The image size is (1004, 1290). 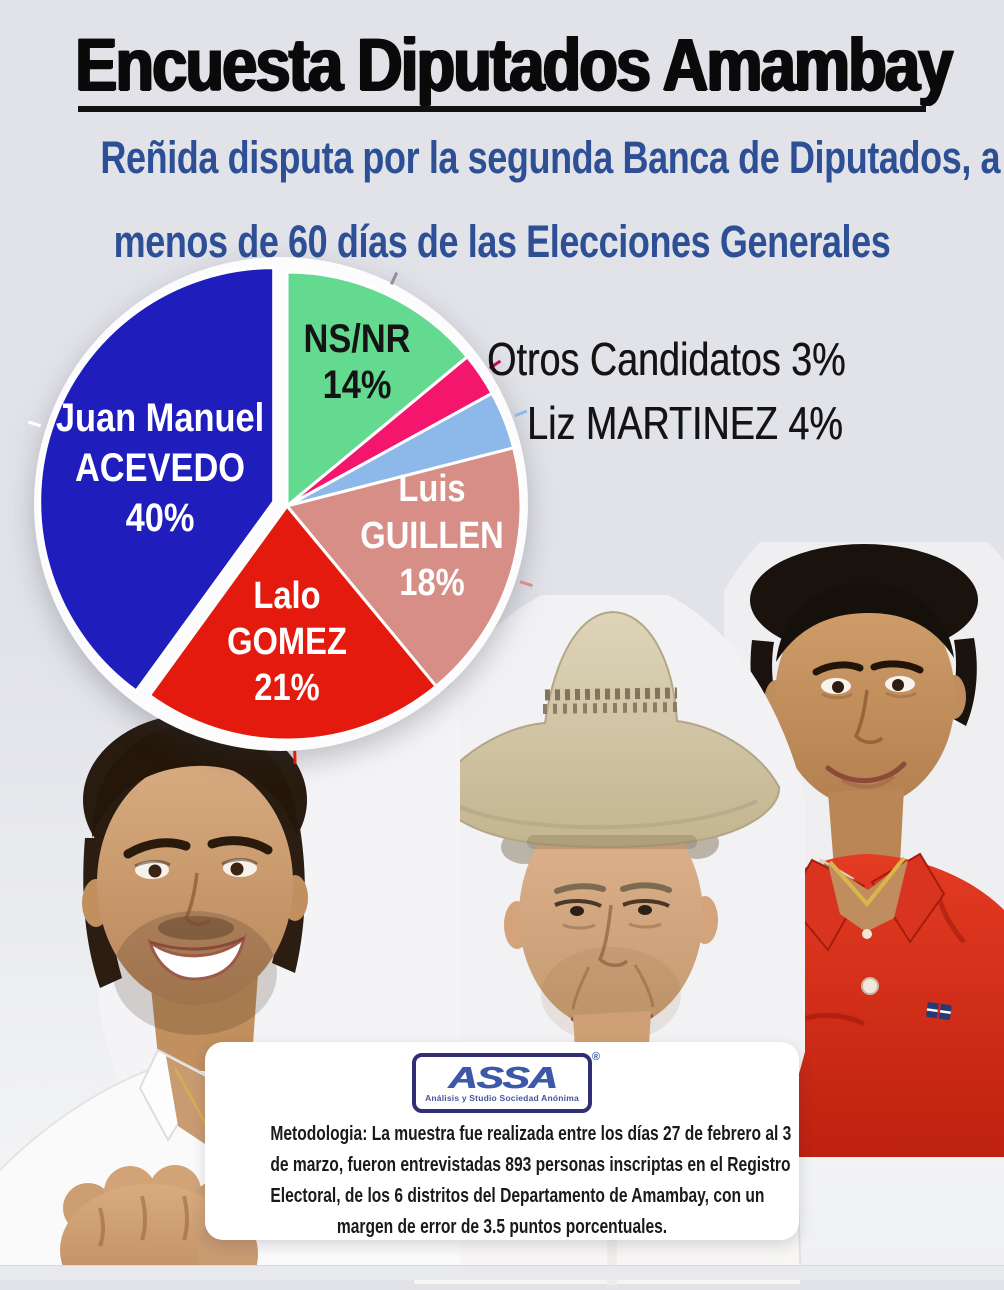 I want to click on gomez-name-line2: GOMEZ, so click(x=287, y=642).